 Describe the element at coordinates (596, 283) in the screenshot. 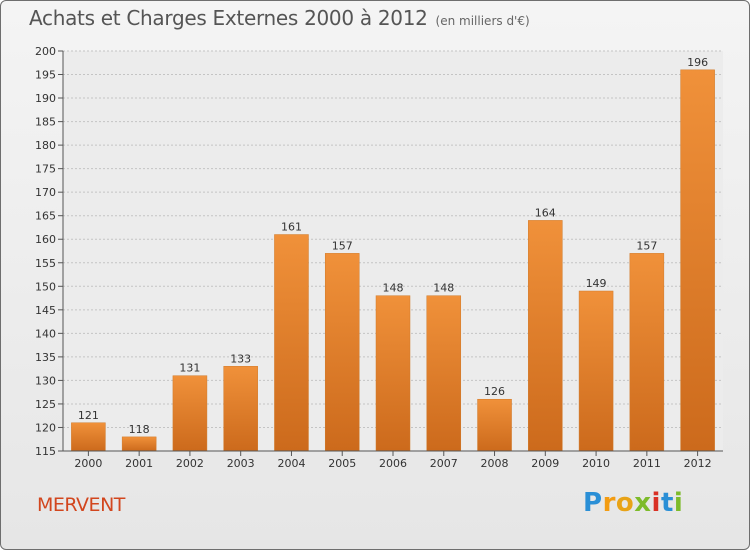

I see `bar-value-label: 149` at that location.